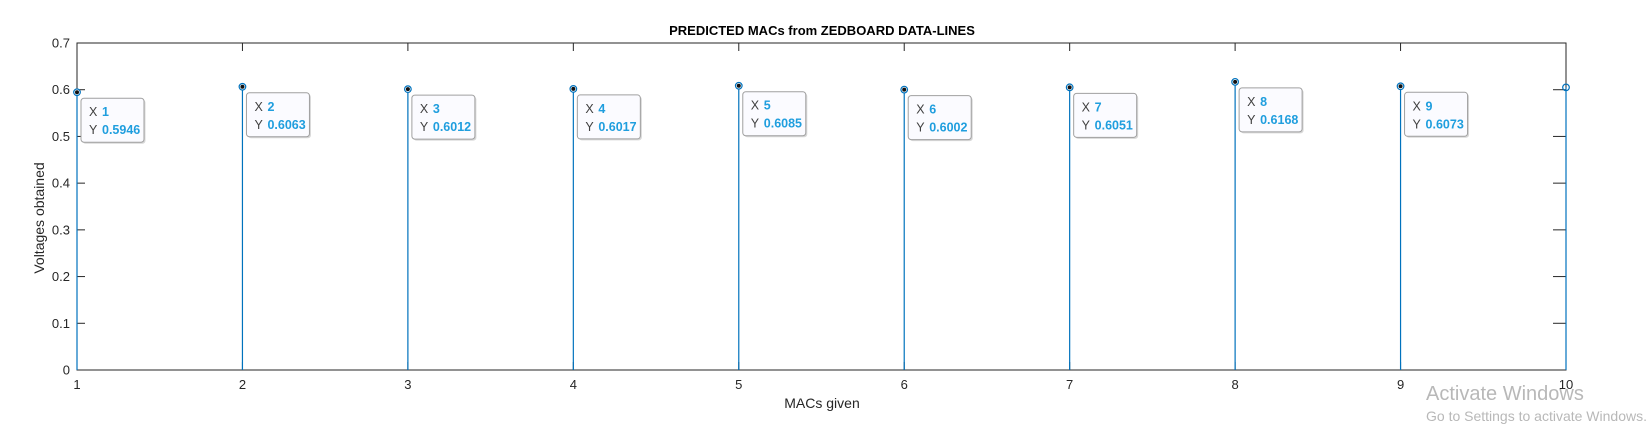 Image resolution: width=1649 pixels, height=429 pixels. What do you see at coordinates (1234, 384) in the screenshot?
I see `x-tick-label: 8` at bounding box center [1234, 384].